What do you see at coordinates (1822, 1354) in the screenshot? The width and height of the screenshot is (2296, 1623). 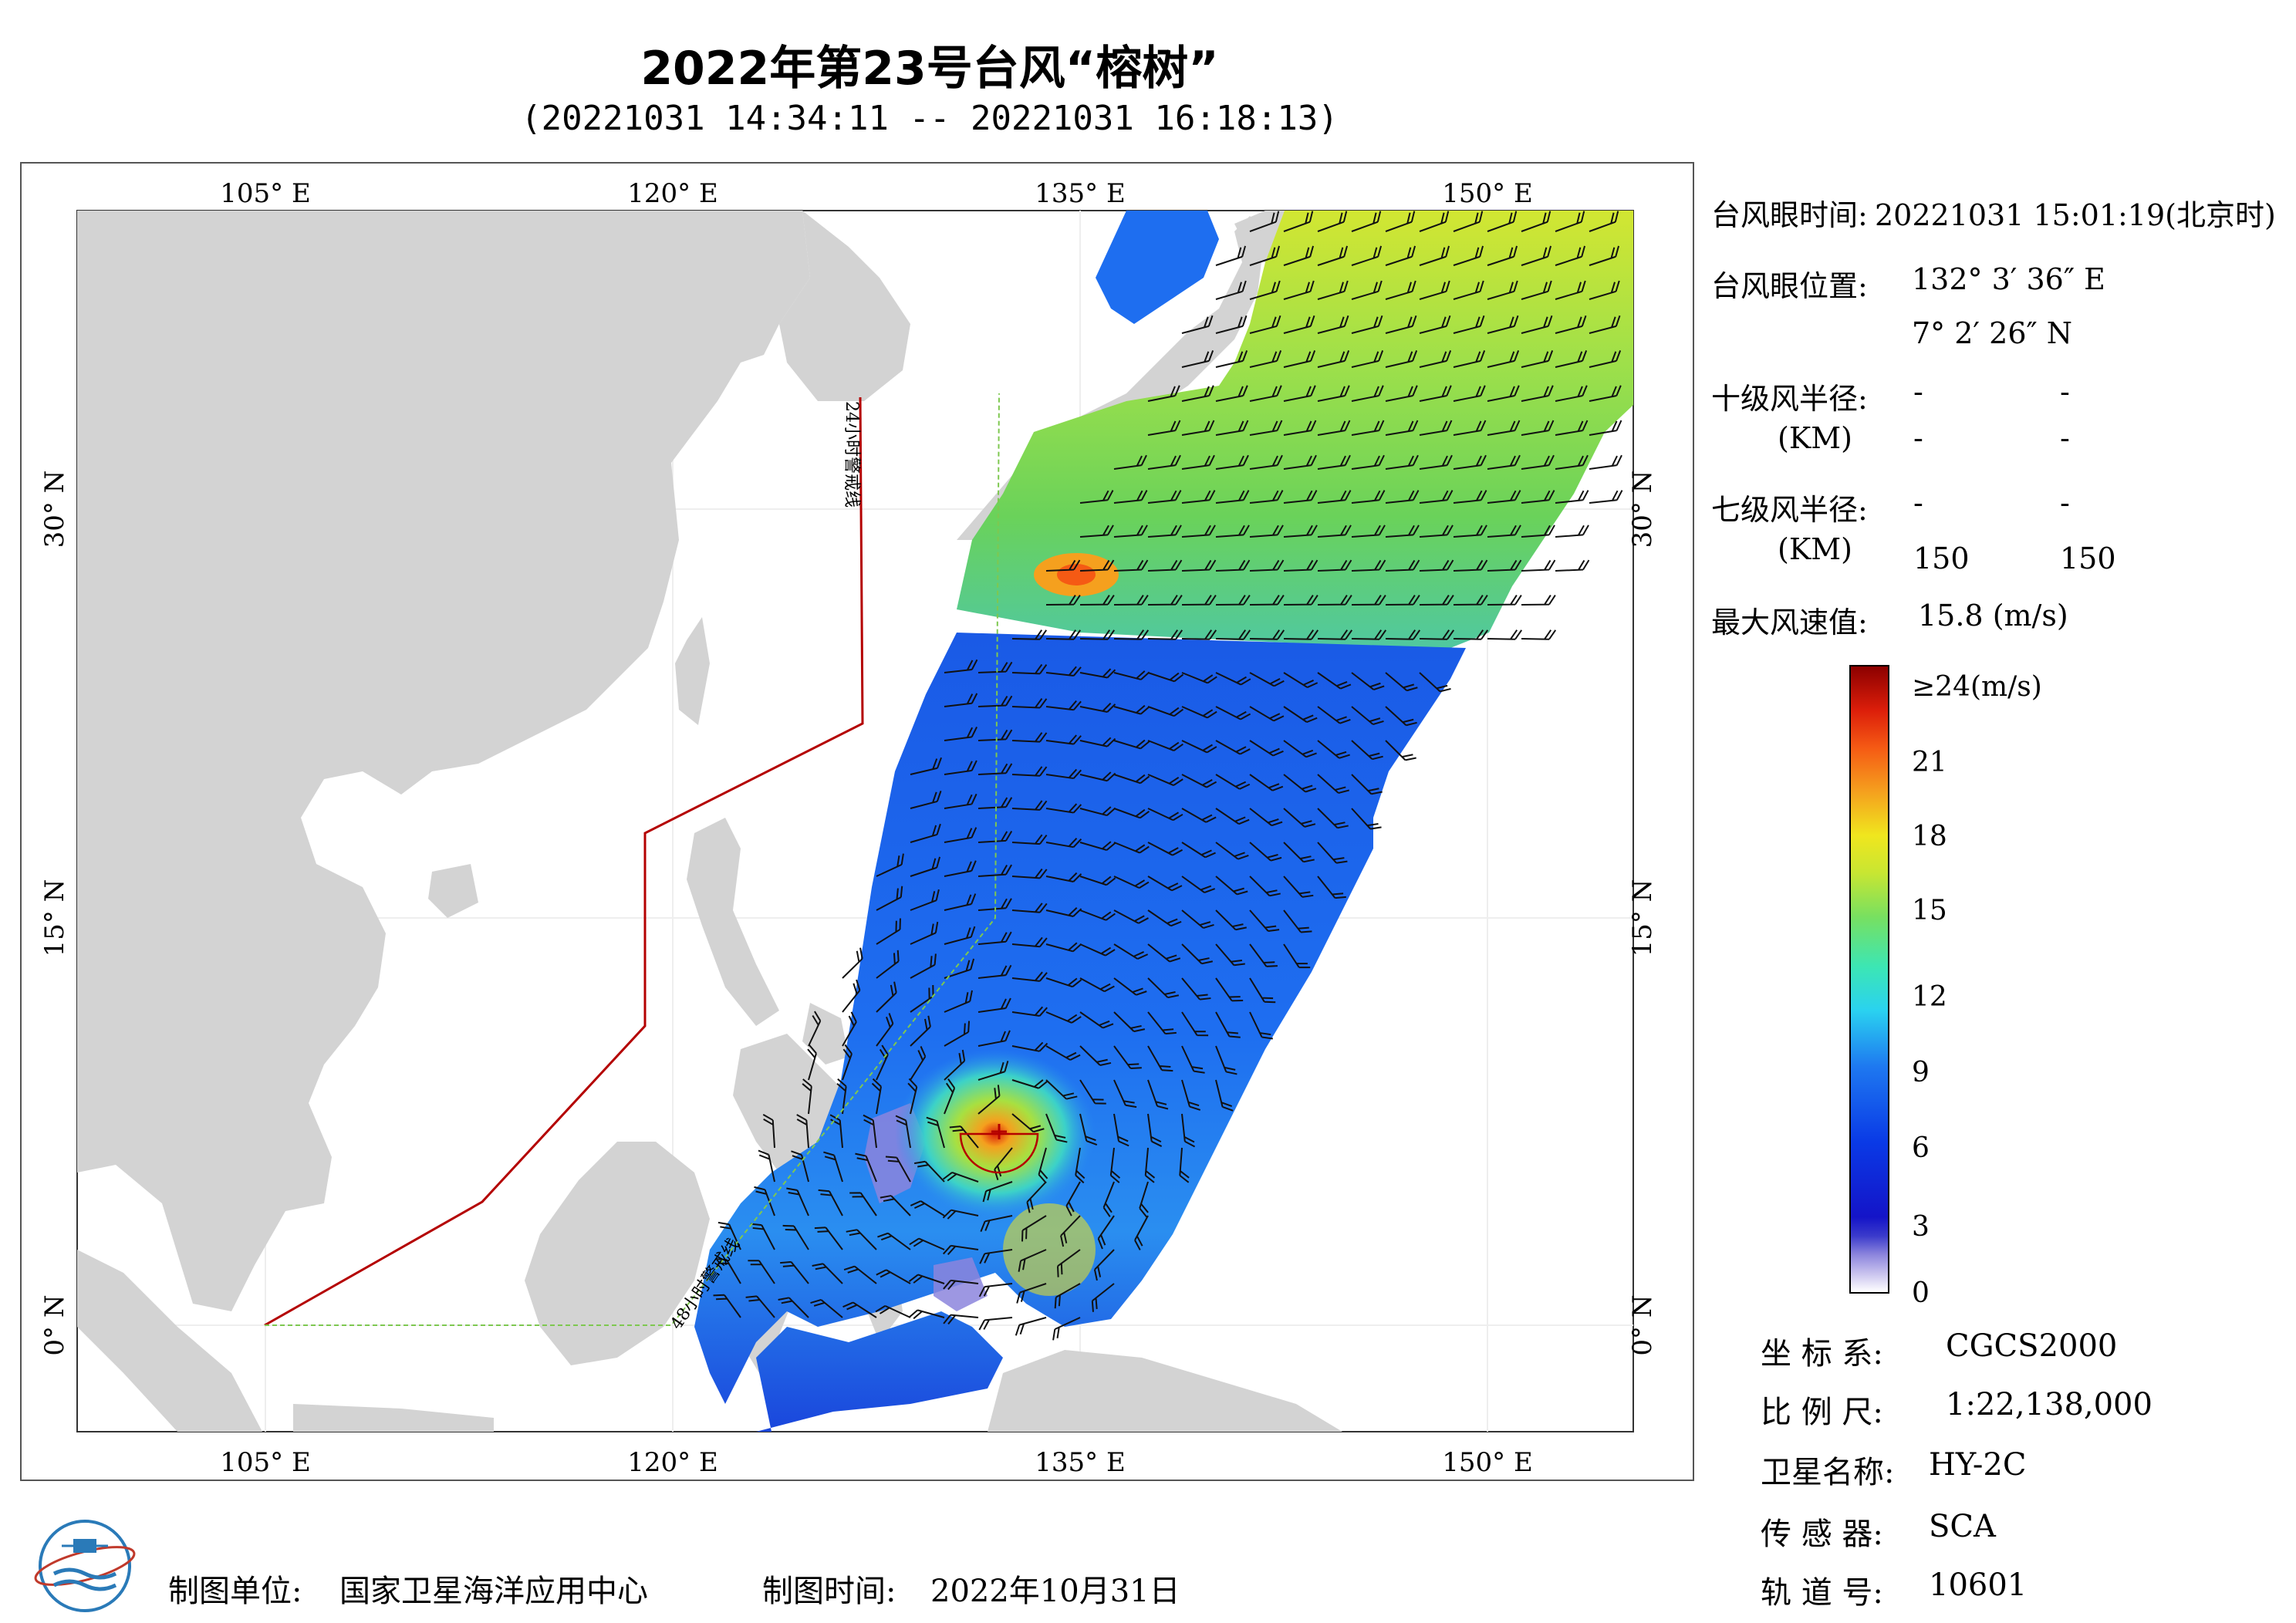 I see `crs-label: 坐 标 系:` at bounding box center [1822, 1354].